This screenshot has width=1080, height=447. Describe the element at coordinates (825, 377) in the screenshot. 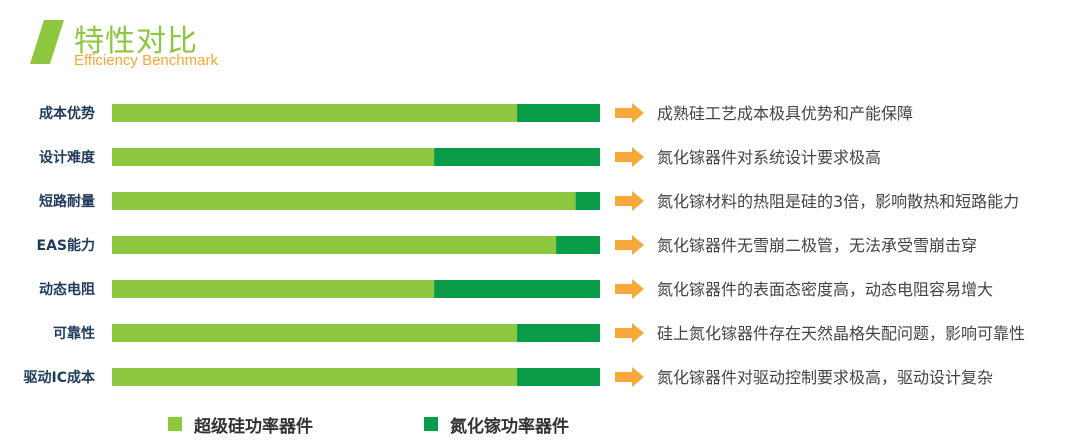

I see `annotation-text: 氮化镓器件对驱动控制要求极高，驱动设计复杂` at that location.